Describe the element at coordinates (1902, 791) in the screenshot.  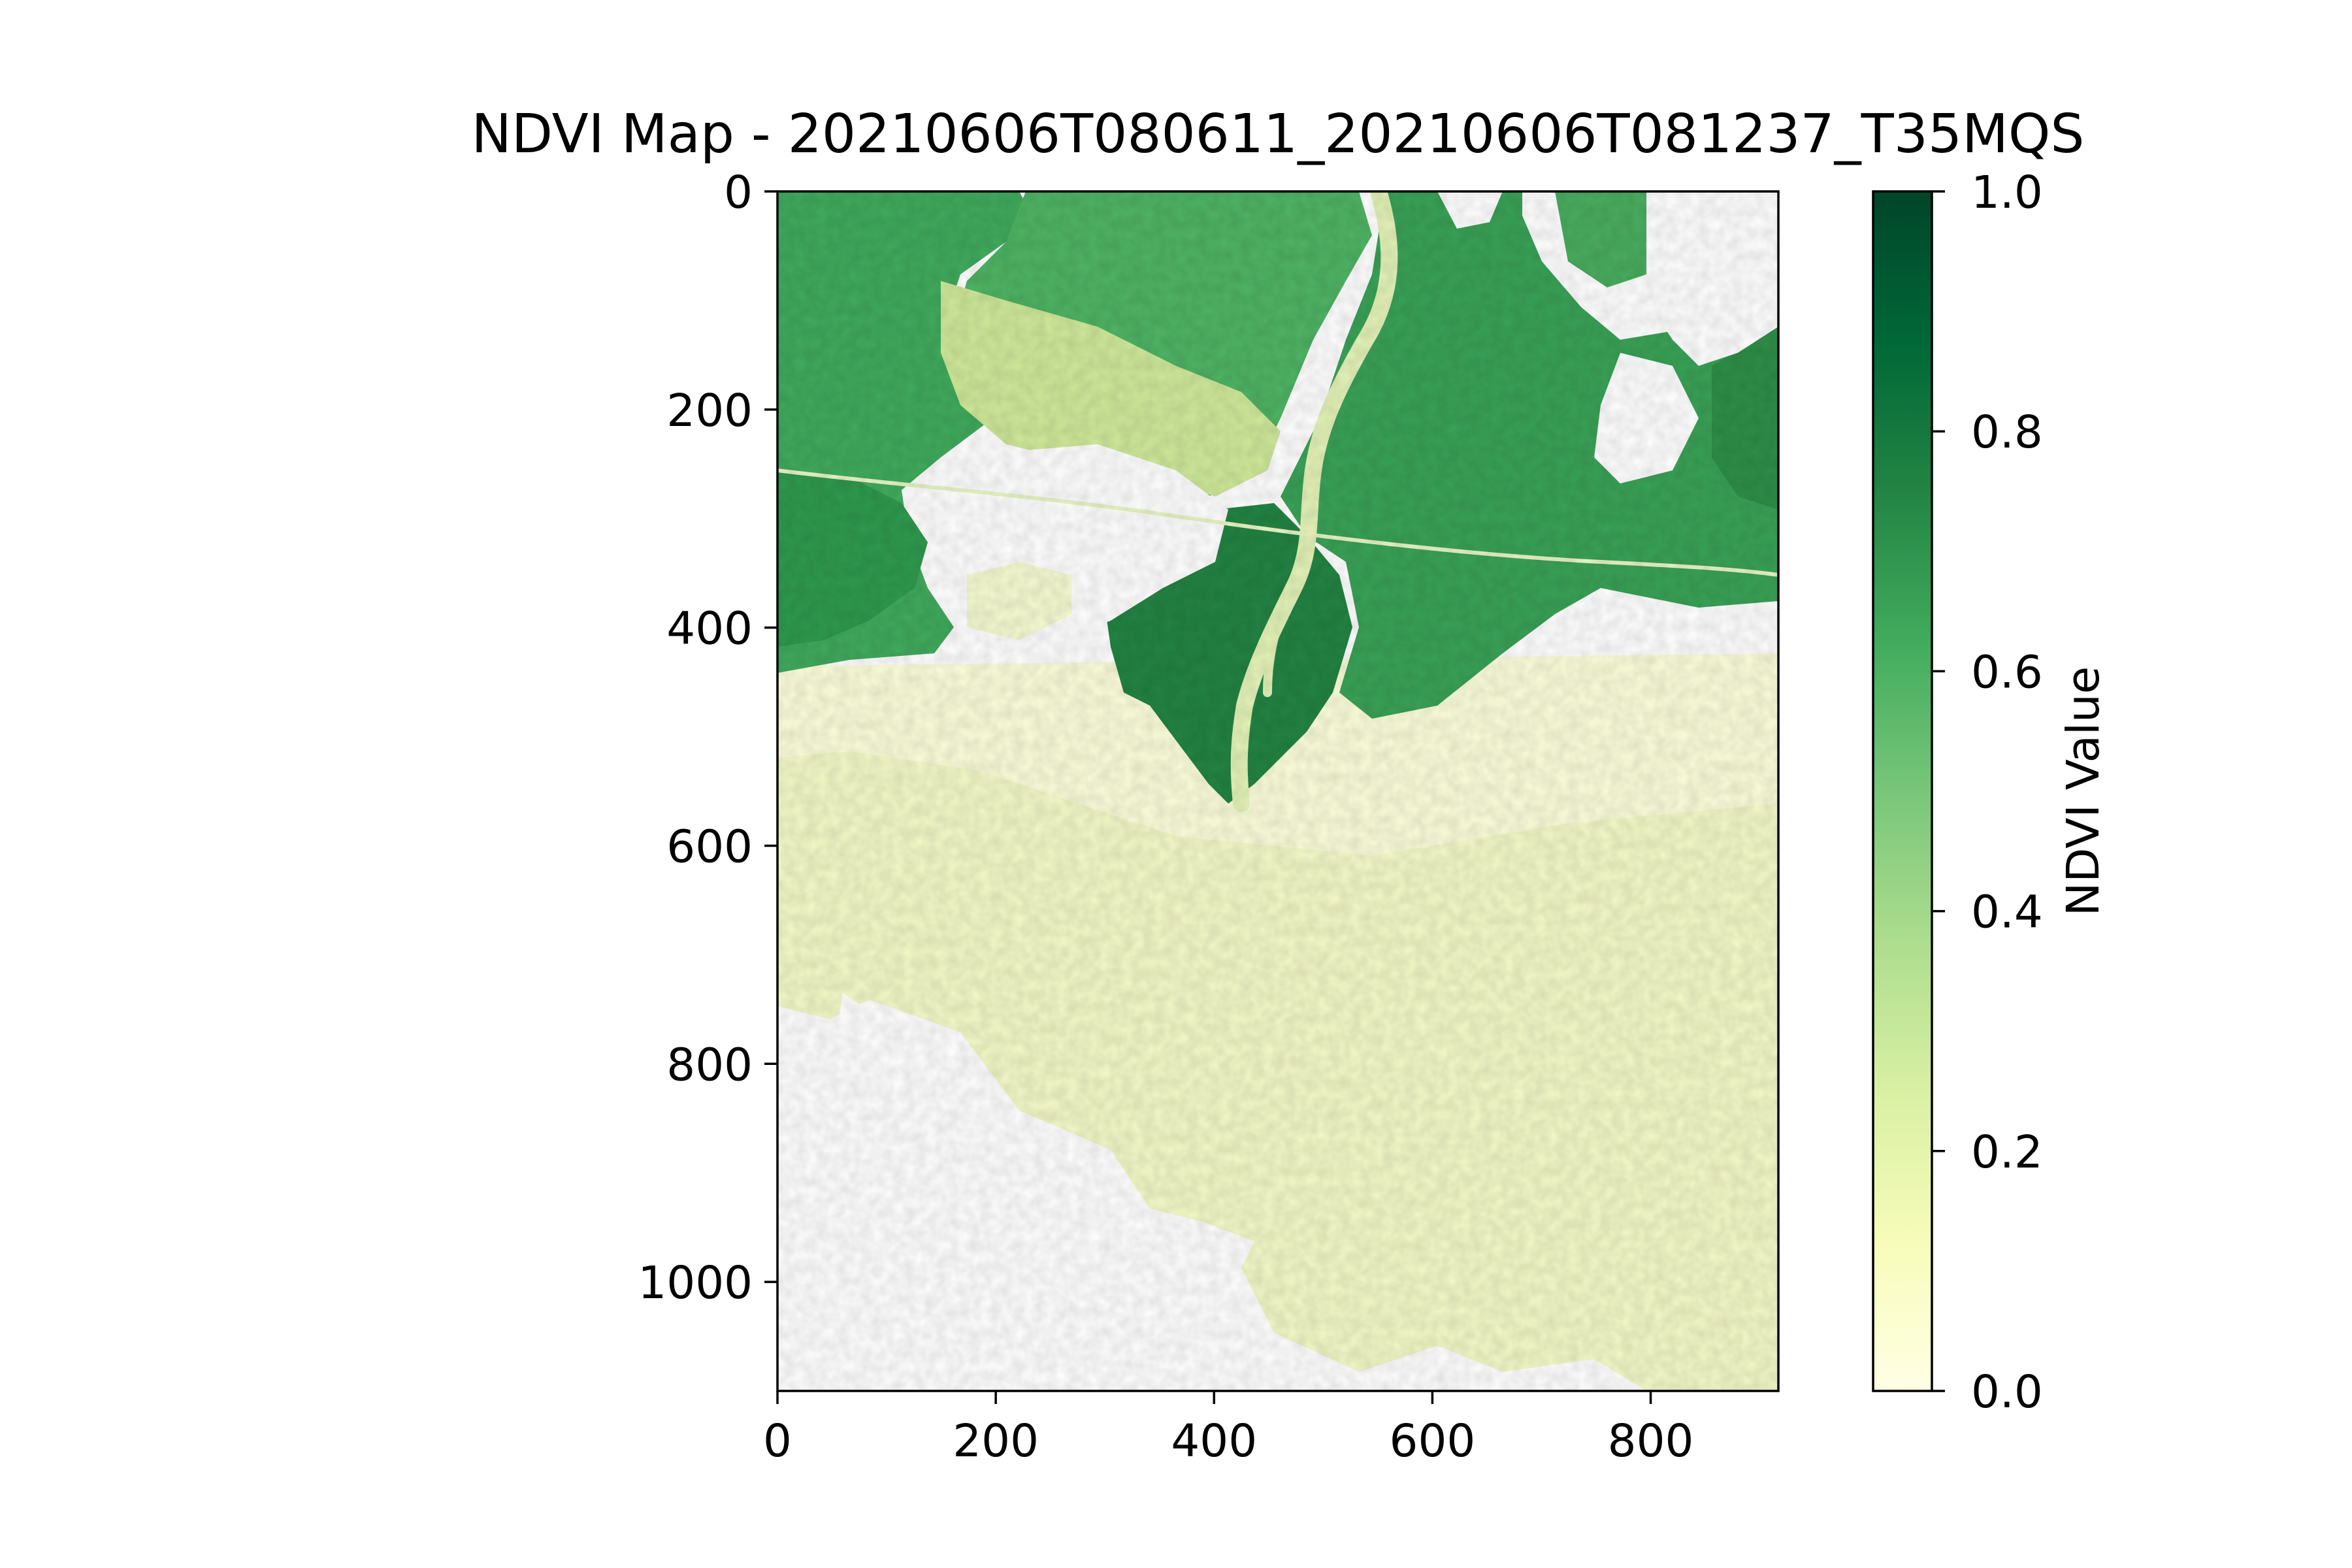
I see `colorbar` at that location.